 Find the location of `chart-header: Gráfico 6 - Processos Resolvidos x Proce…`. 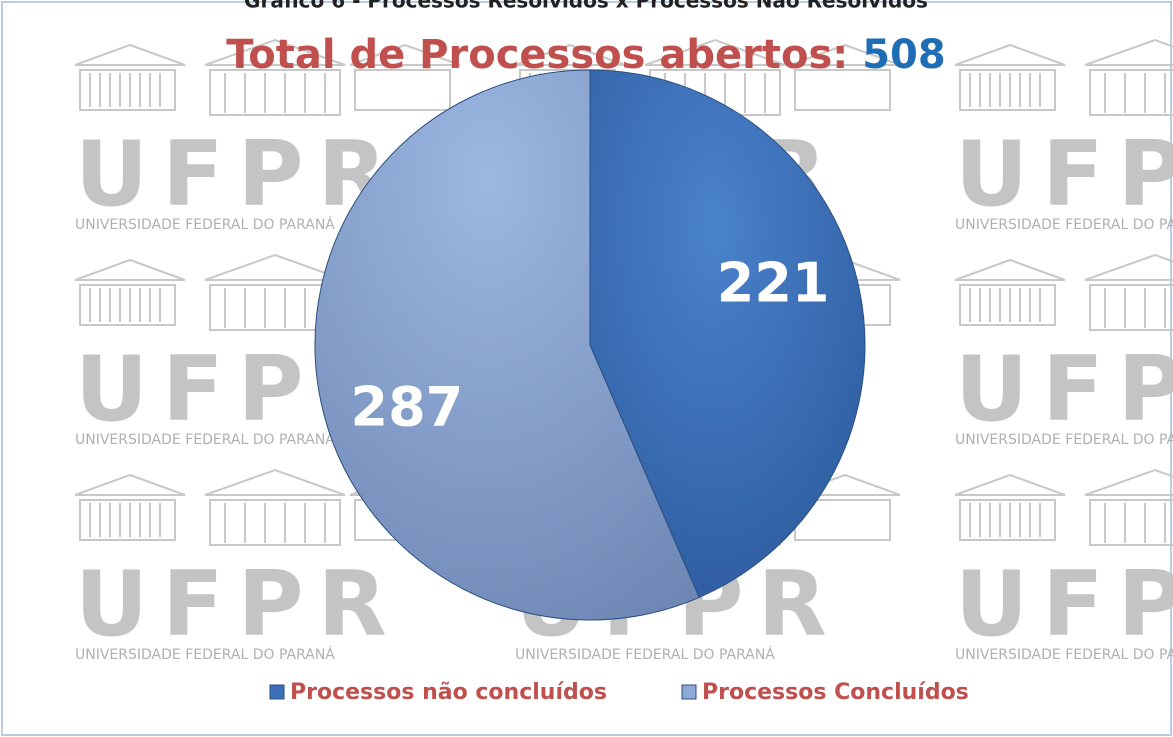

chart-header: Gráfico 6 - Processos Resolvidos x Proce… is located at coordinates (586, 6).